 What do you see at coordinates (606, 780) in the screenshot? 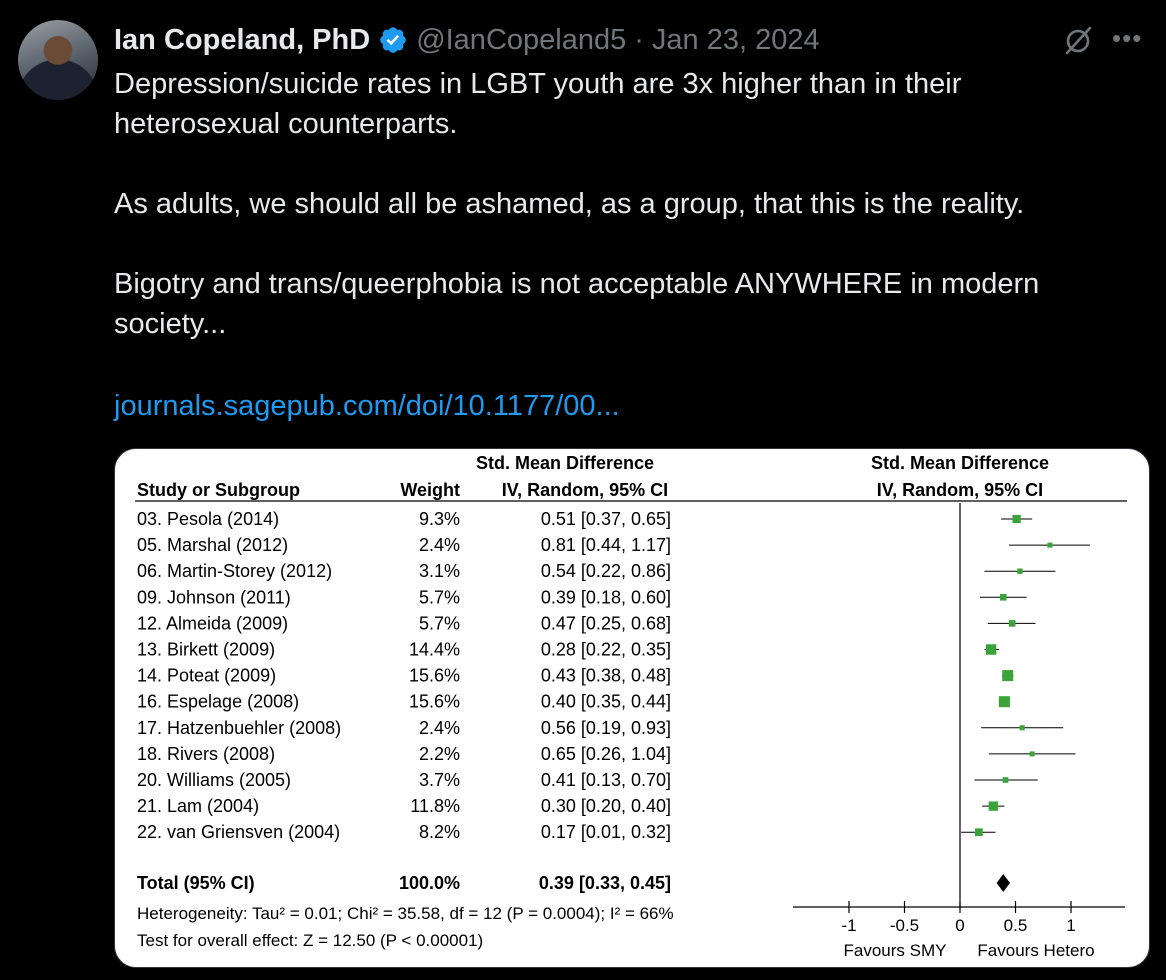
I see `study-ci: 0.41 [0.13, 0.70]` at bounding box center [606, 780].